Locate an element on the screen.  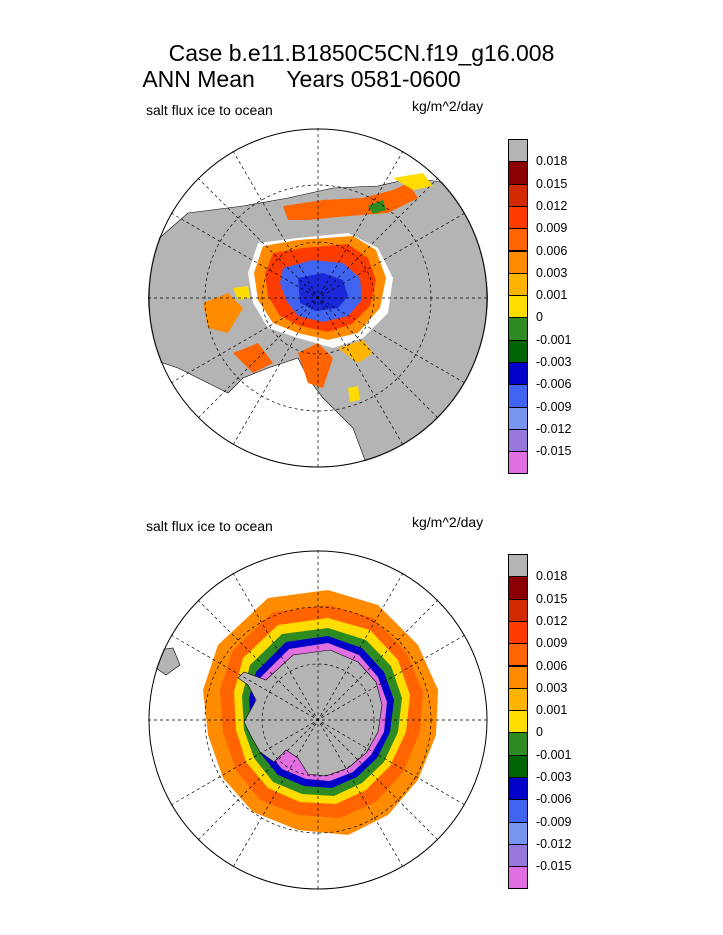
colorbar-south-tick-label: 0.003 is located at coordinates (552, 687).